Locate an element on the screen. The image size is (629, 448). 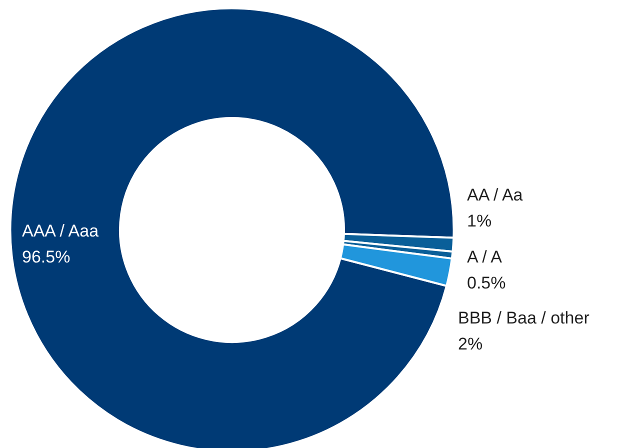
data-label: 96.5% is located at coordinates (46, 257).